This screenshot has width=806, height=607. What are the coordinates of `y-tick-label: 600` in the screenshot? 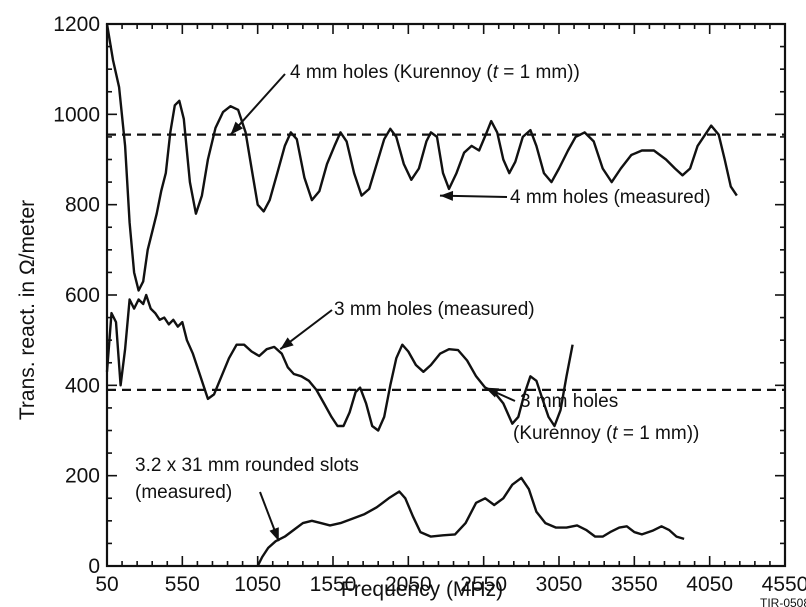 It's located at (82, 295).